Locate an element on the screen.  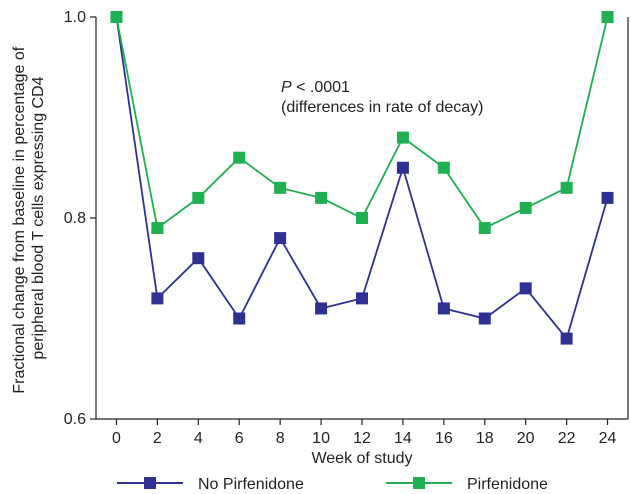
y-tick-label: 0.6 is located at coordinates (75, 419).